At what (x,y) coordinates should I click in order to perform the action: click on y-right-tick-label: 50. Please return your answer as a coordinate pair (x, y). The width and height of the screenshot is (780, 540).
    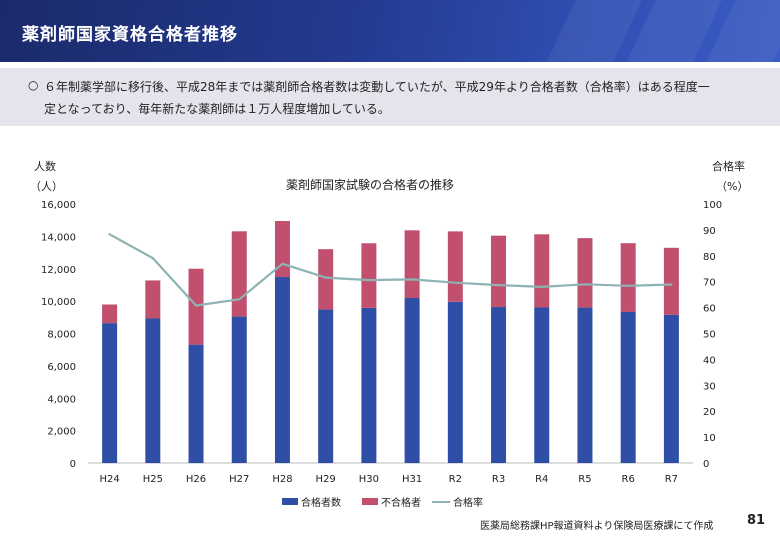
    Looking at the image, I should click on (709, 335).